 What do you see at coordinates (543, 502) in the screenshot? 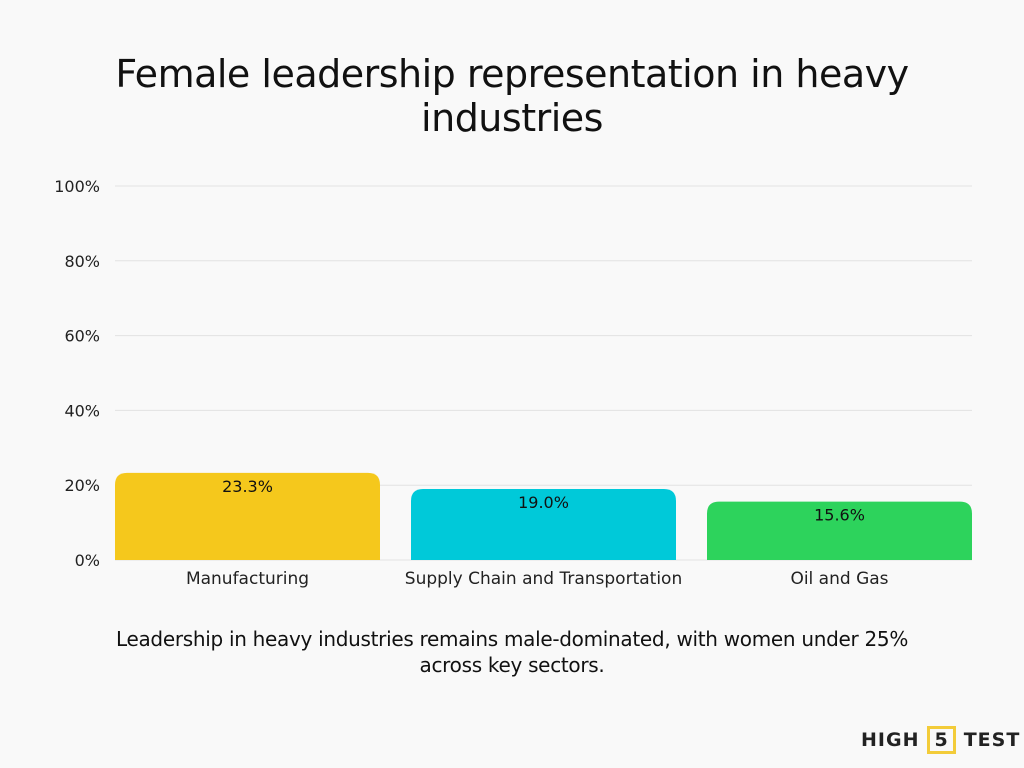
I see `data-label: 19.0%` at bounding box center [543, 502].